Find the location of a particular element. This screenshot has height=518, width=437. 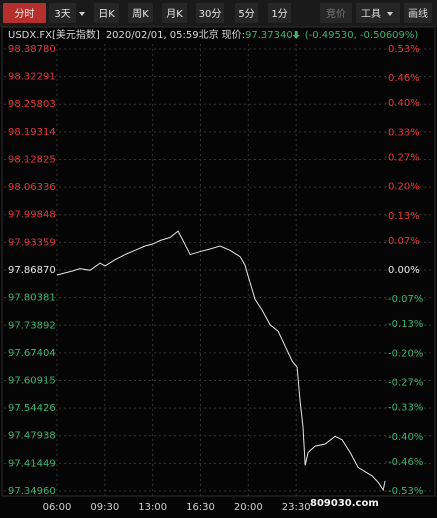

y2-tick-label: -0.20% is located at coordinates (405, 353).